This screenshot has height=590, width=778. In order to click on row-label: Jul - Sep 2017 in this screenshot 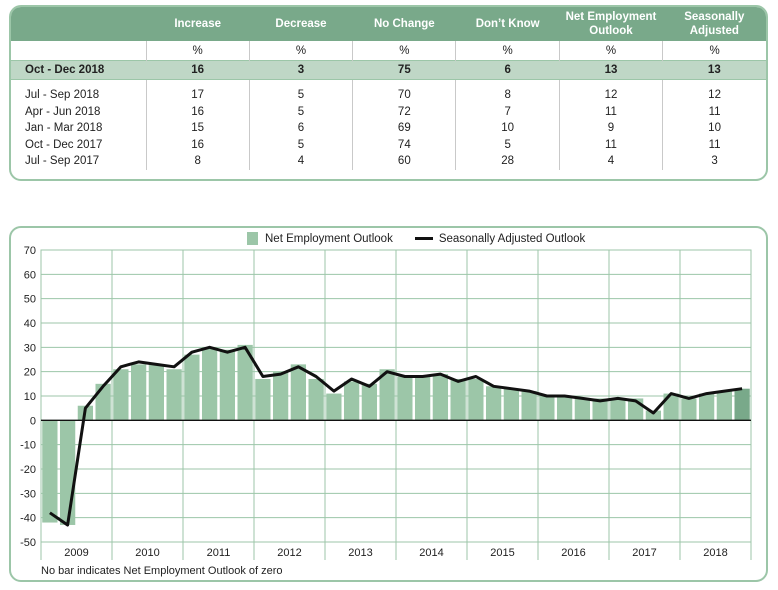, I will do `click(62, 161)`.